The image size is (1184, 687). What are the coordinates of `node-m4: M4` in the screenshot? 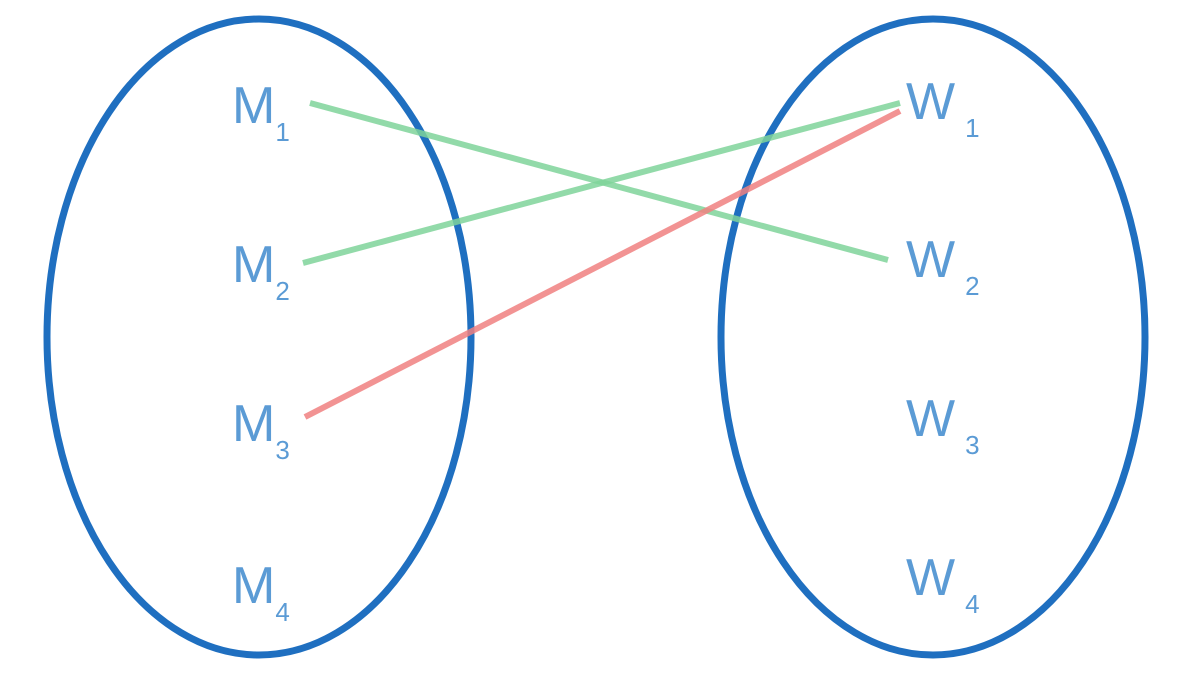 It's located at (261, 591).